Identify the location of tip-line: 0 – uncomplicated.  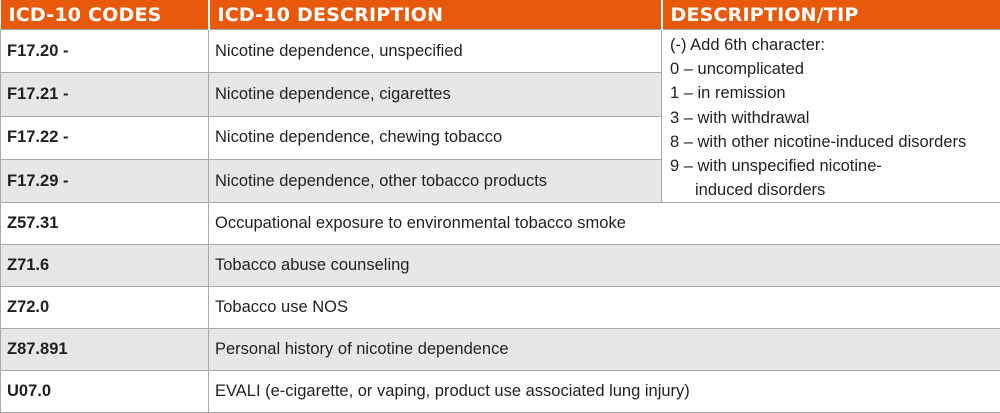
(835, 69).